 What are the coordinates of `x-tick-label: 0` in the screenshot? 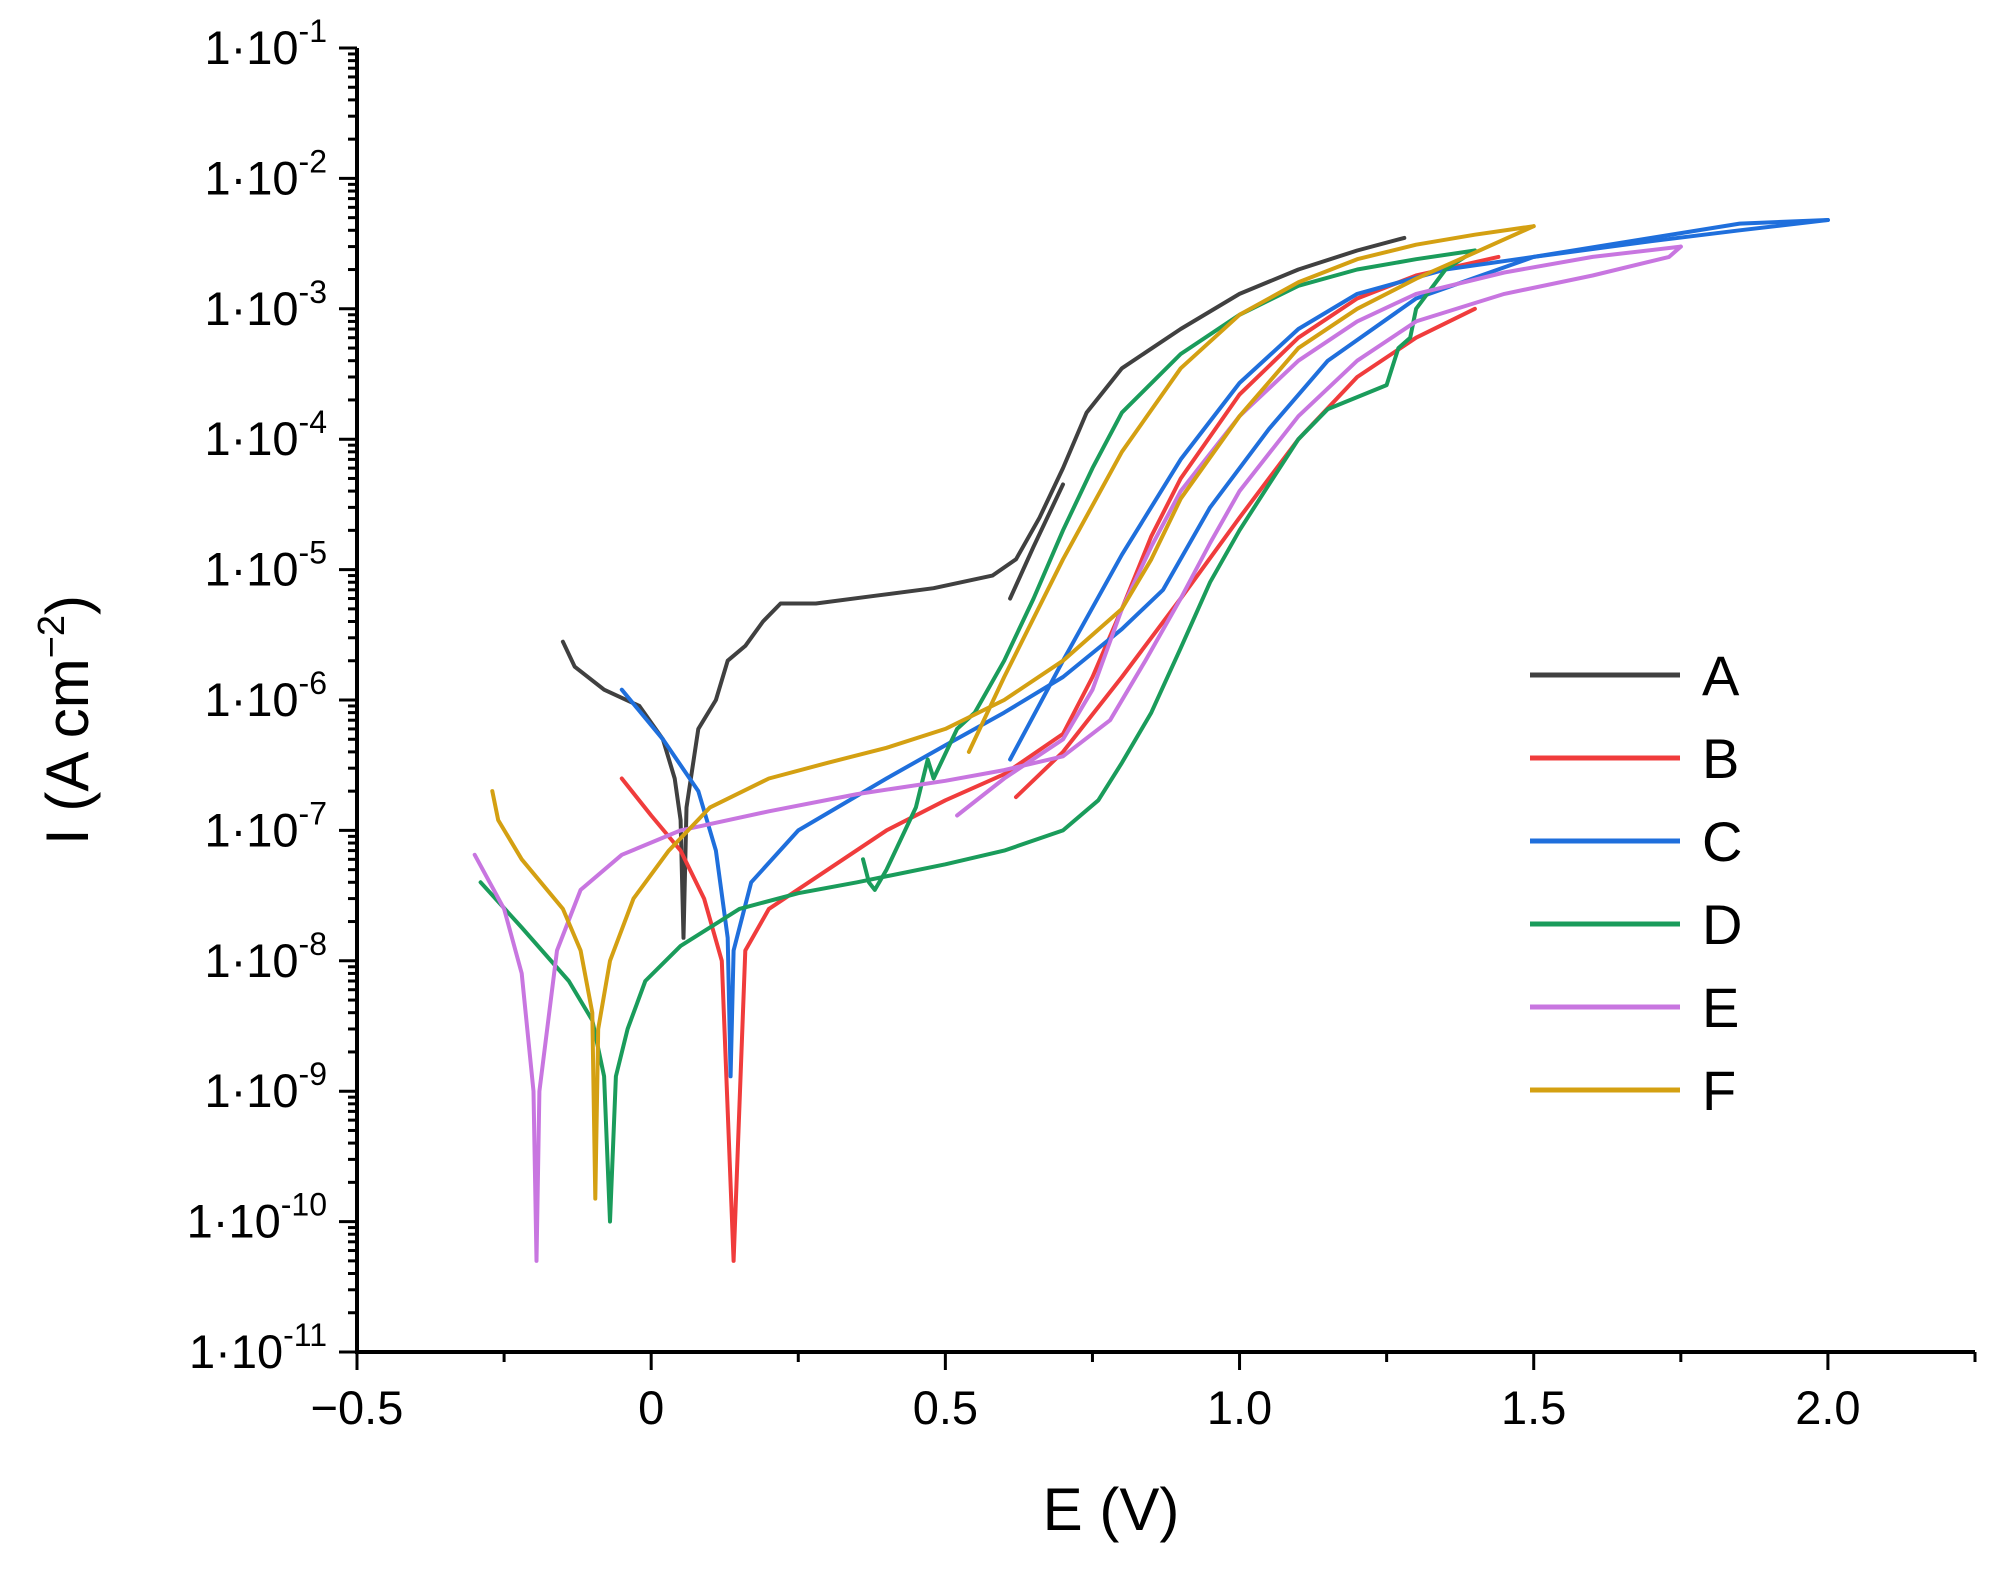 It's located at (651, 1407).